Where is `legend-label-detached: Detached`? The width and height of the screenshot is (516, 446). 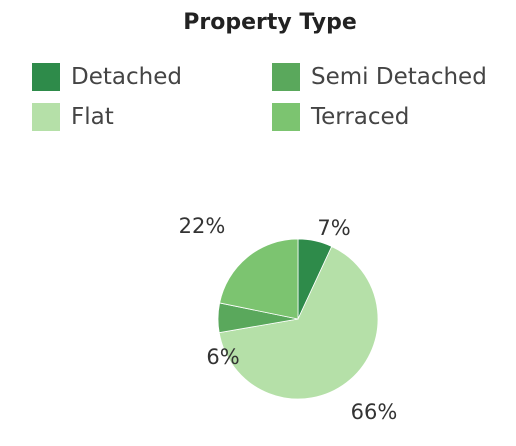
legend-label-detached: Detached is located at coordinates (126, 77).